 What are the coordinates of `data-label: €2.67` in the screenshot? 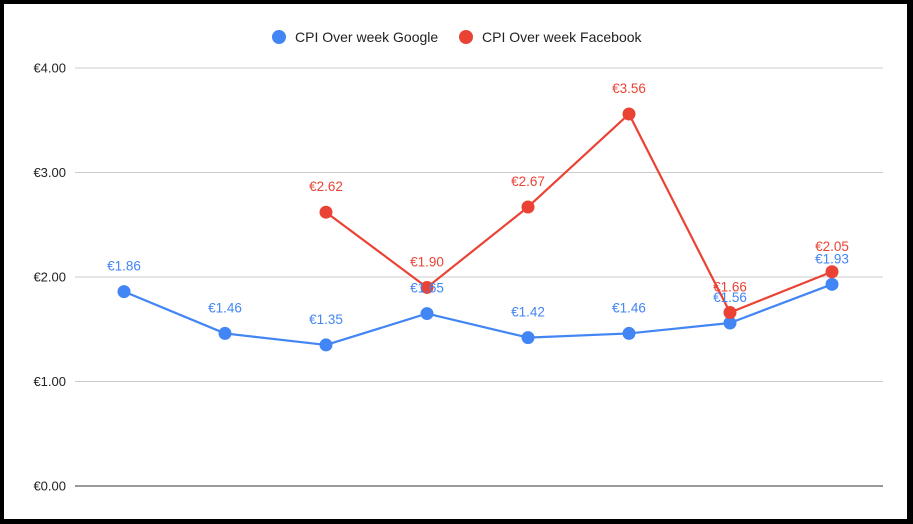 It's located at (528, 181).